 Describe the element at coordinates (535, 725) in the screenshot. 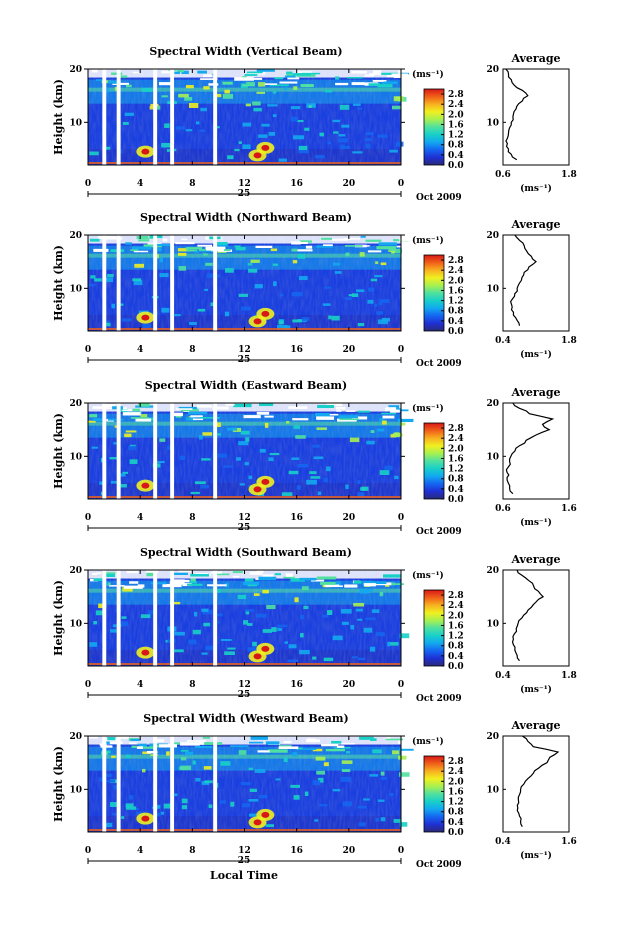

I see `profile-title: Average` at that location.